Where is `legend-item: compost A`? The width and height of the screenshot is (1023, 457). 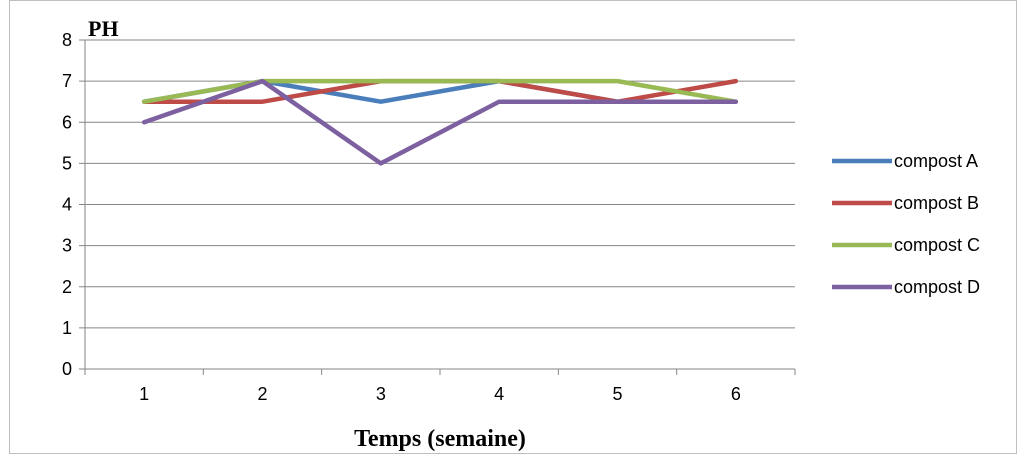
legend-item: compost A is located at coordinates (905, 161).